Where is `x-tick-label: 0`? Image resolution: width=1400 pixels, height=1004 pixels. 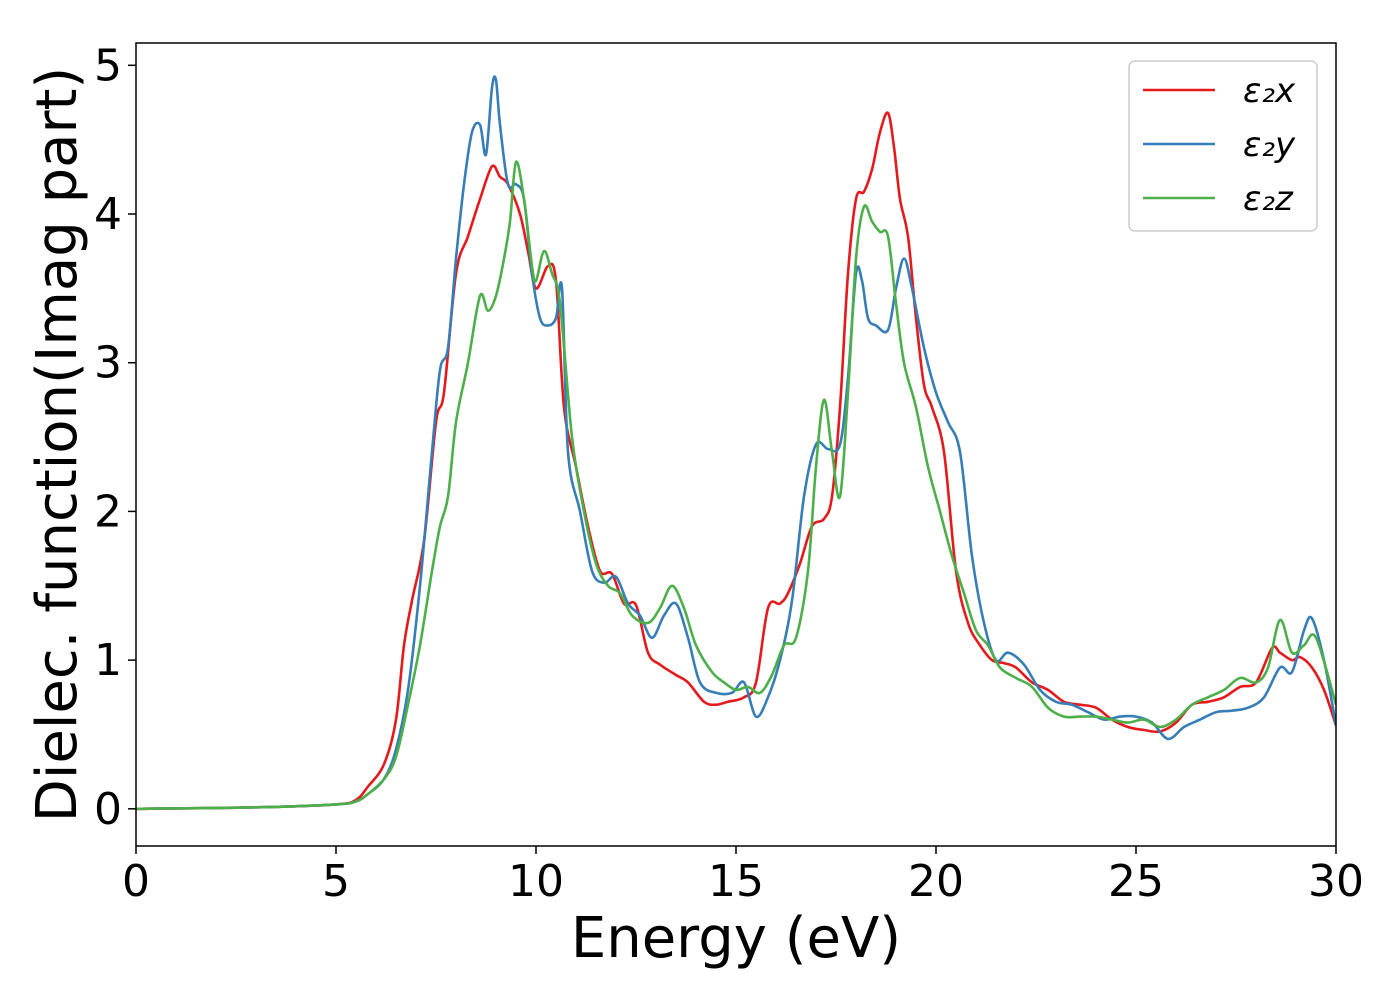 x-tick-label: 0 is located at coordinates (136, 881).